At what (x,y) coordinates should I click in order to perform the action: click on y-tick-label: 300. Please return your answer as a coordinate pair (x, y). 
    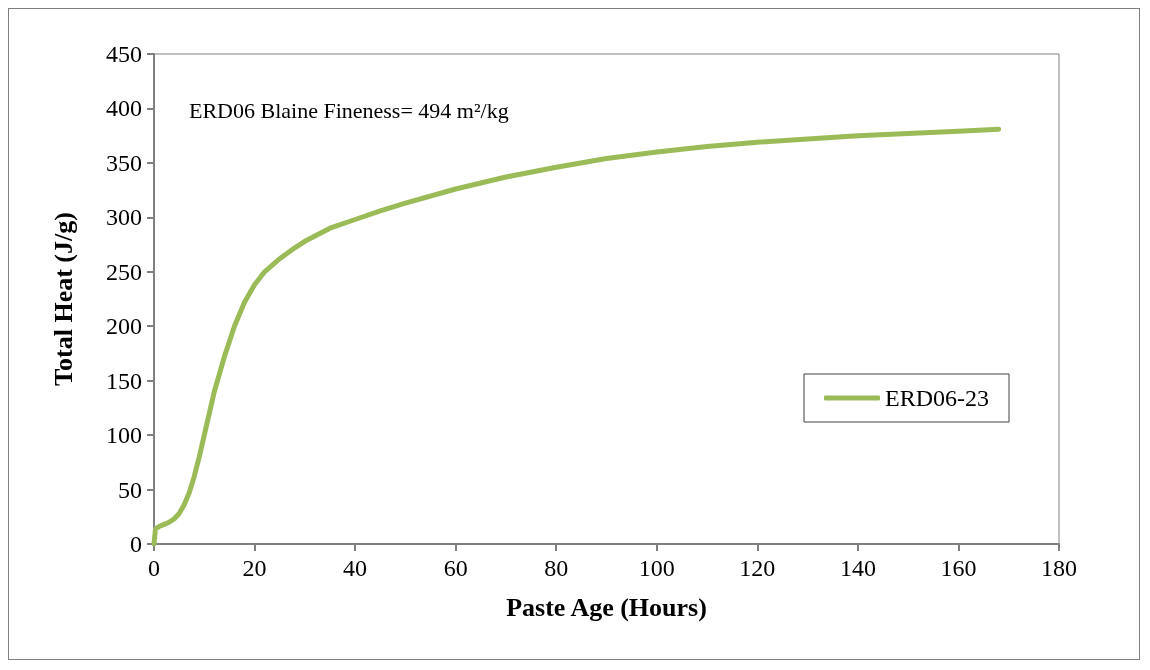
    Looking at the image, I should click on (124, 217).